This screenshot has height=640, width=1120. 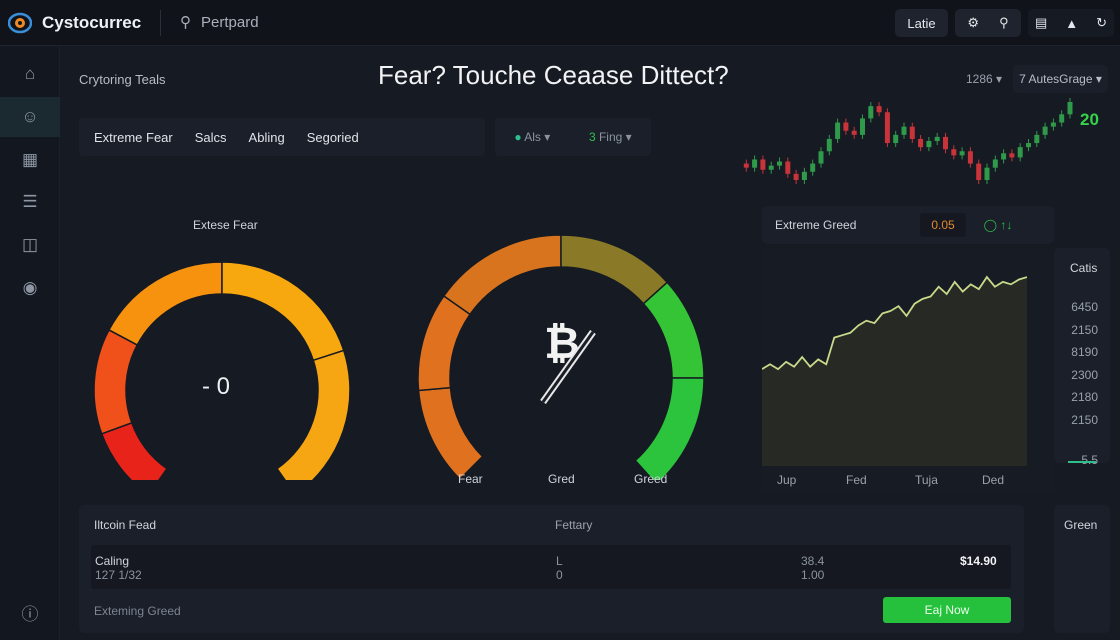 I want to click on row-cell: 0, so click(x=559, y=575).